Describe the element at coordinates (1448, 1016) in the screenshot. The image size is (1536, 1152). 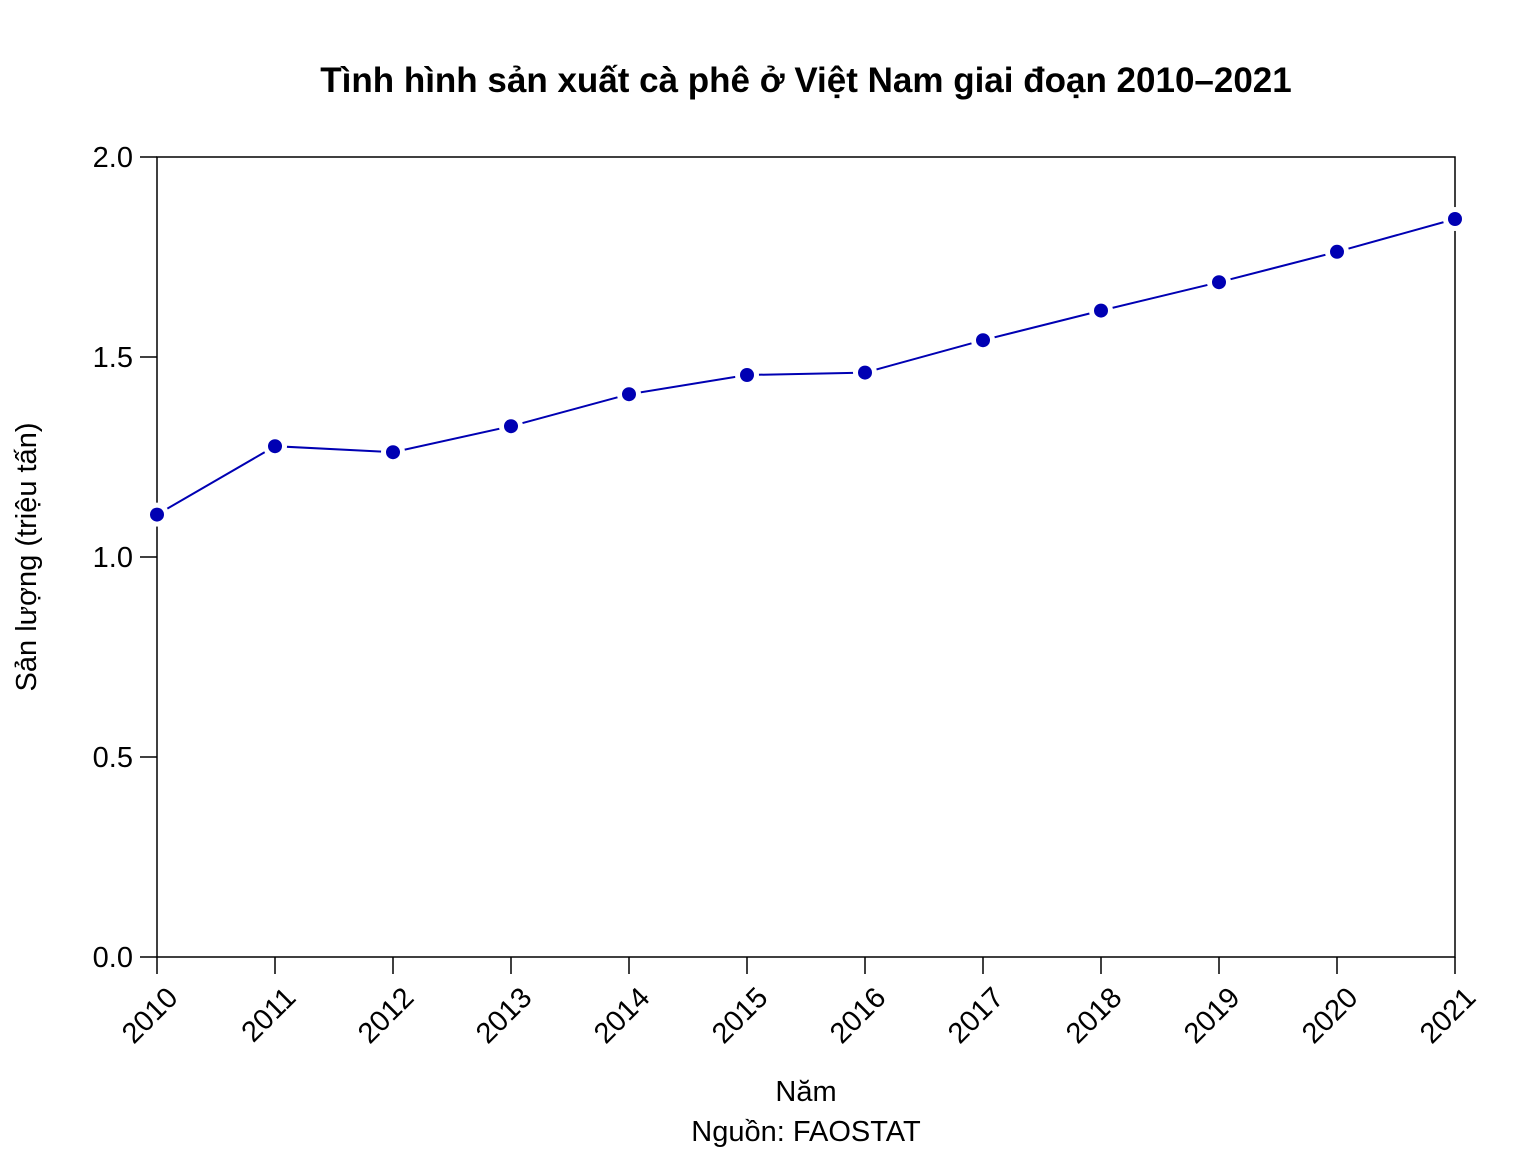
I see `x-tick-label: 2021` at that location.